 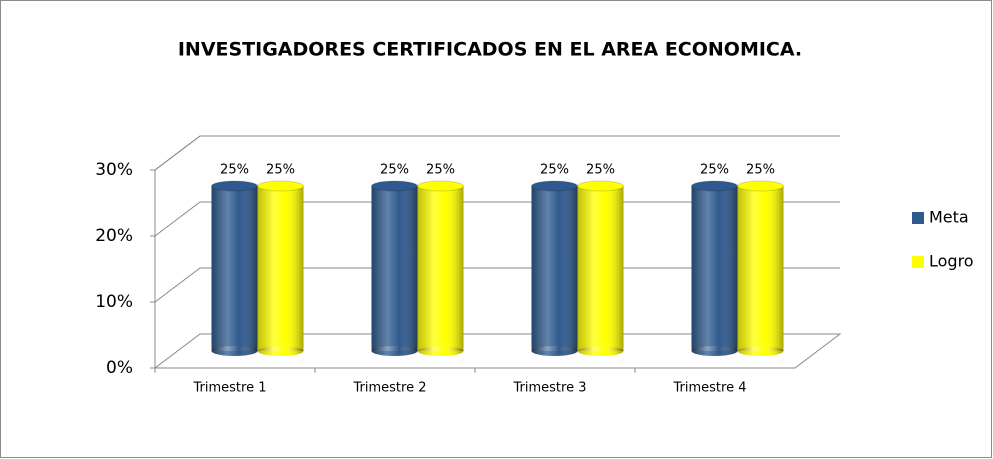 I want to click on x-tick-label: Trimestre 4, so click(x=710, y=388).